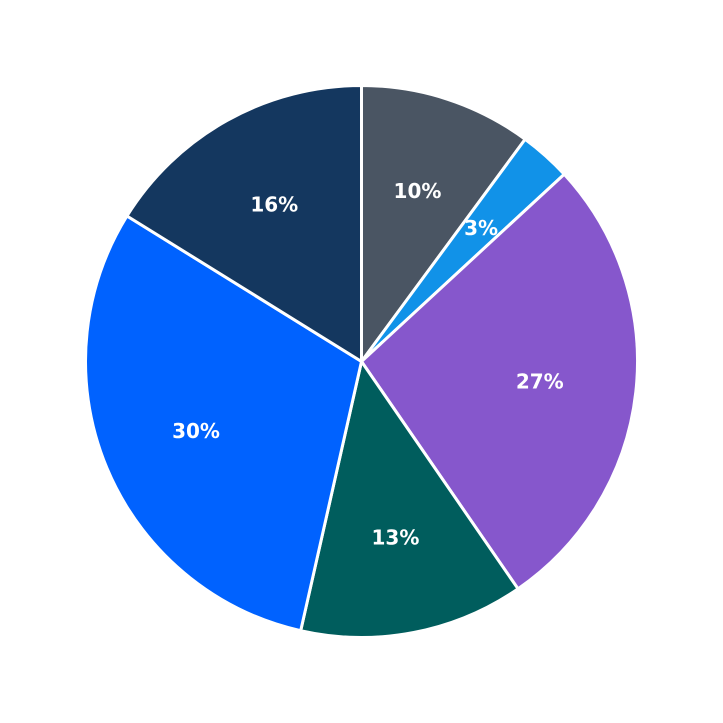 The height and width of the screenshot is (723, 723). Describe the element at coordinates (196, 431) in the screenshot. I see `slice-label: 30%` at that location.